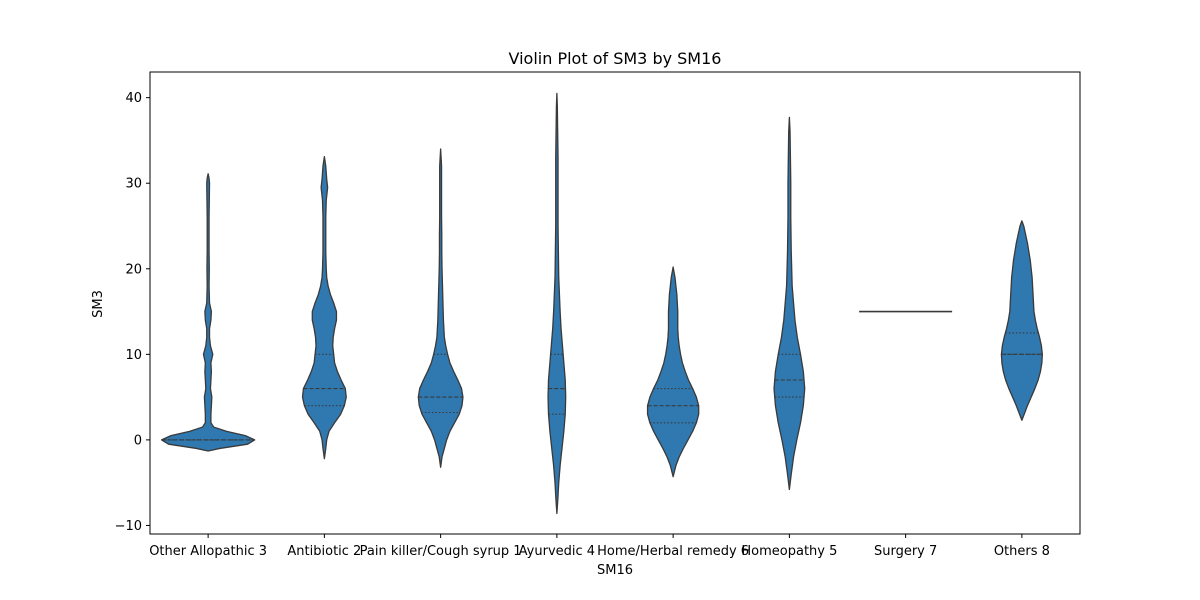 The width and height of the screenshot is (1200, 600). I want to click on y-tick-label: −10, so click(128, 526).